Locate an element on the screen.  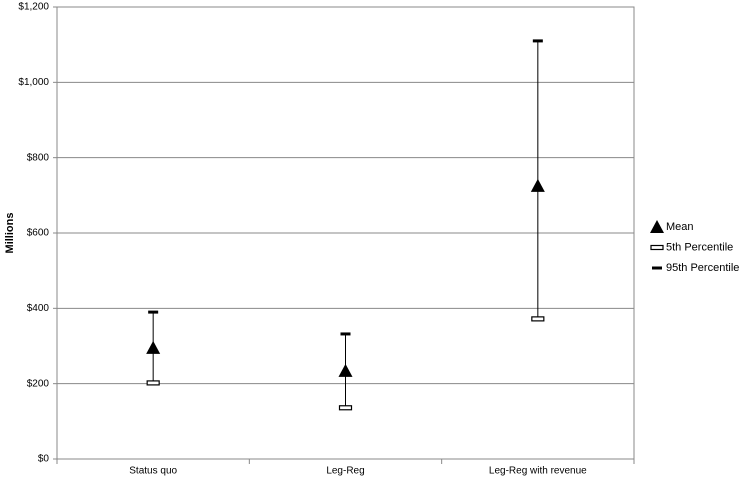
y-tick-label: $1,000 is located at coordinates (33, 82).